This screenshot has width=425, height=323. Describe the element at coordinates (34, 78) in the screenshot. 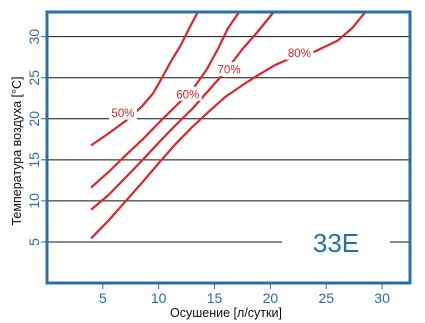

I see `y-tick-label: 25` at that location.